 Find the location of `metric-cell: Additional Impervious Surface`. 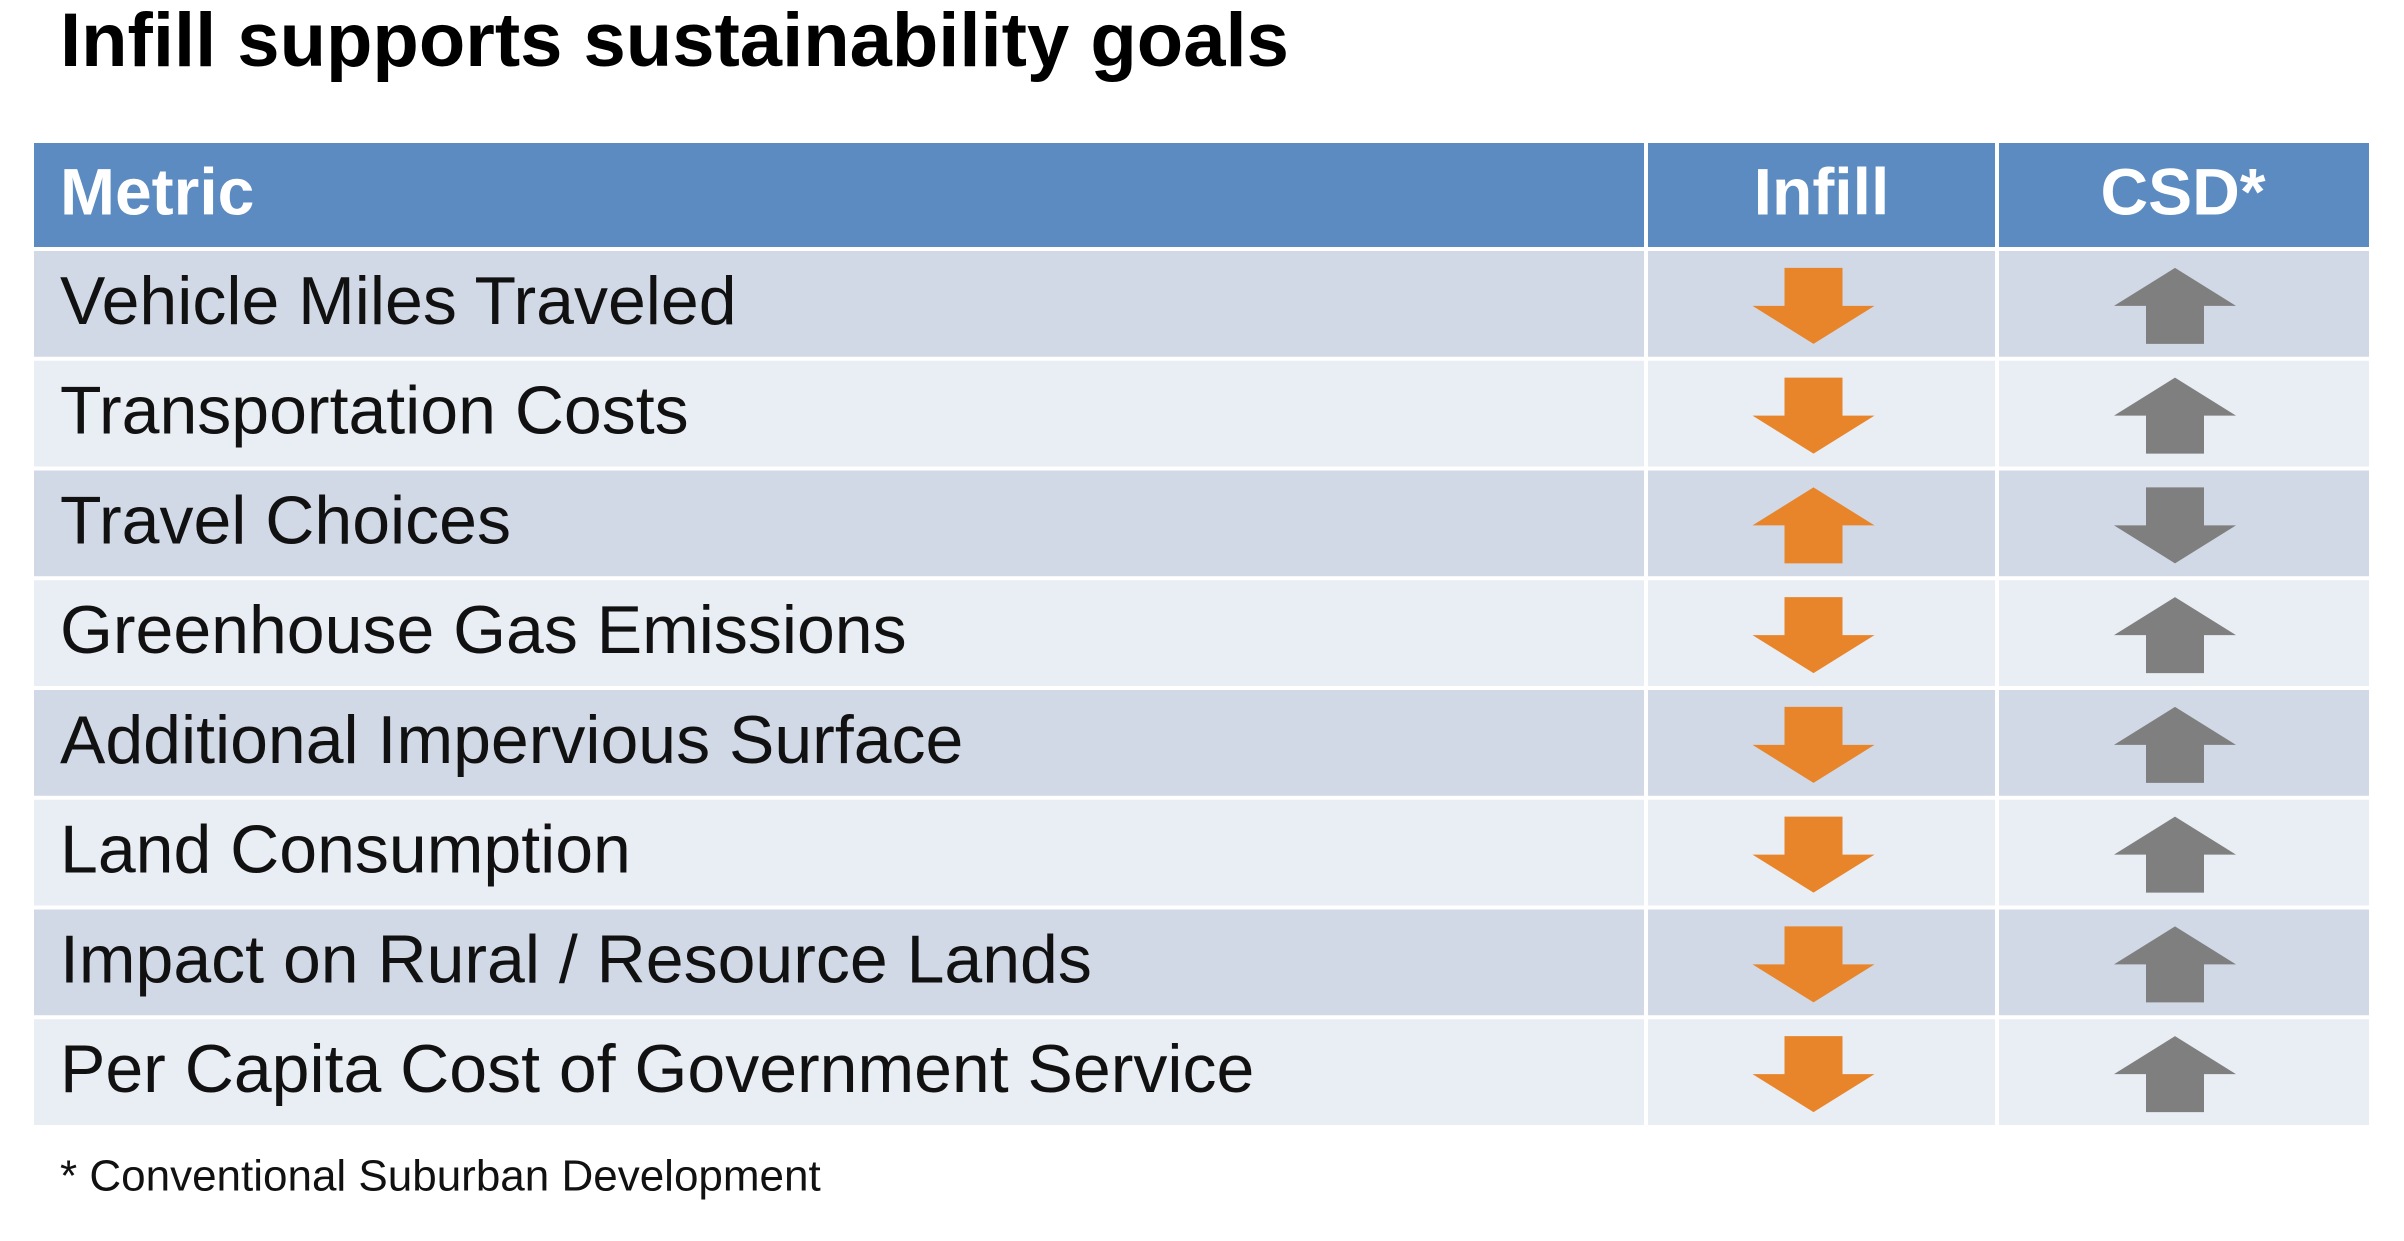

metric-cell: Additional Impervious Surface is located at coordinates (511, 740).